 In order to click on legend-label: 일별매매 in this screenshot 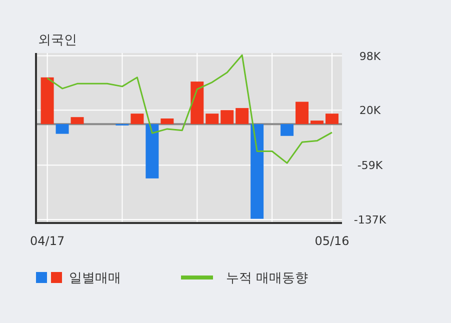, I will do `click(95, 278)`.